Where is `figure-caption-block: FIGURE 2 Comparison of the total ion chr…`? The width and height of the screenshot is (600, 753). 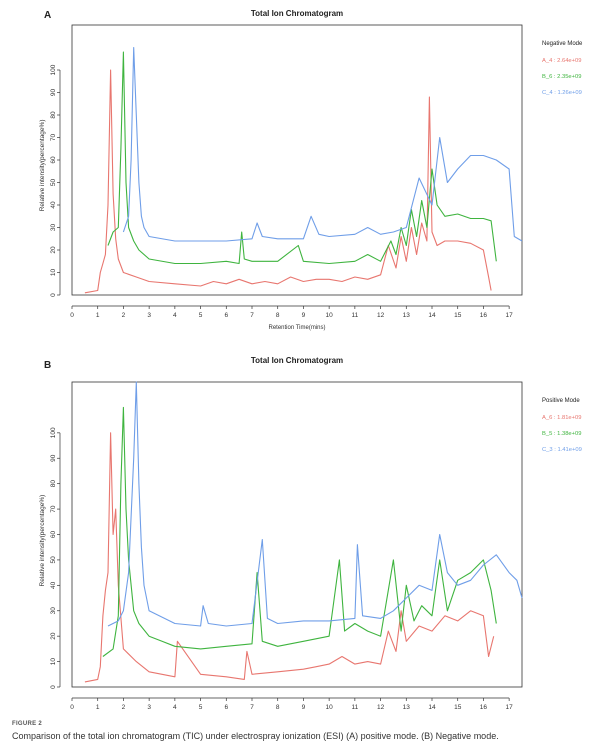
figure-caption-block: FIGURE 2 Comparison of the total ion chr… is located at coordinates (302, 731).